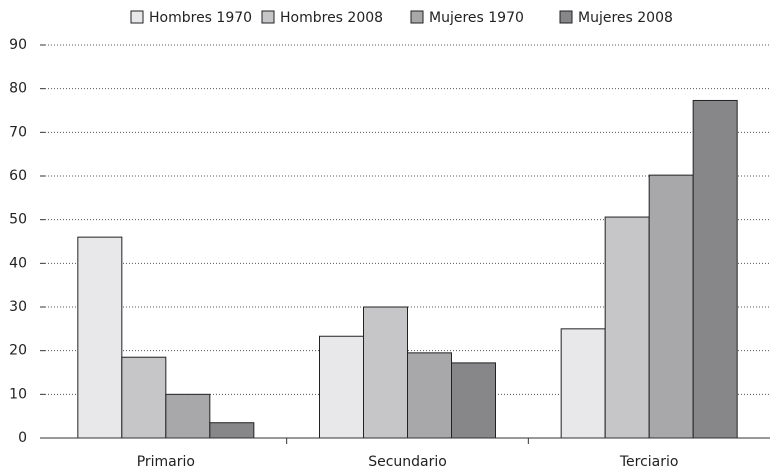 This screenshot has width=772, height=475. What do you see at coordinates (200, 18) in the screenshot?
I see `legend-label: Hombres 1970` at bounding box center [200, 18].